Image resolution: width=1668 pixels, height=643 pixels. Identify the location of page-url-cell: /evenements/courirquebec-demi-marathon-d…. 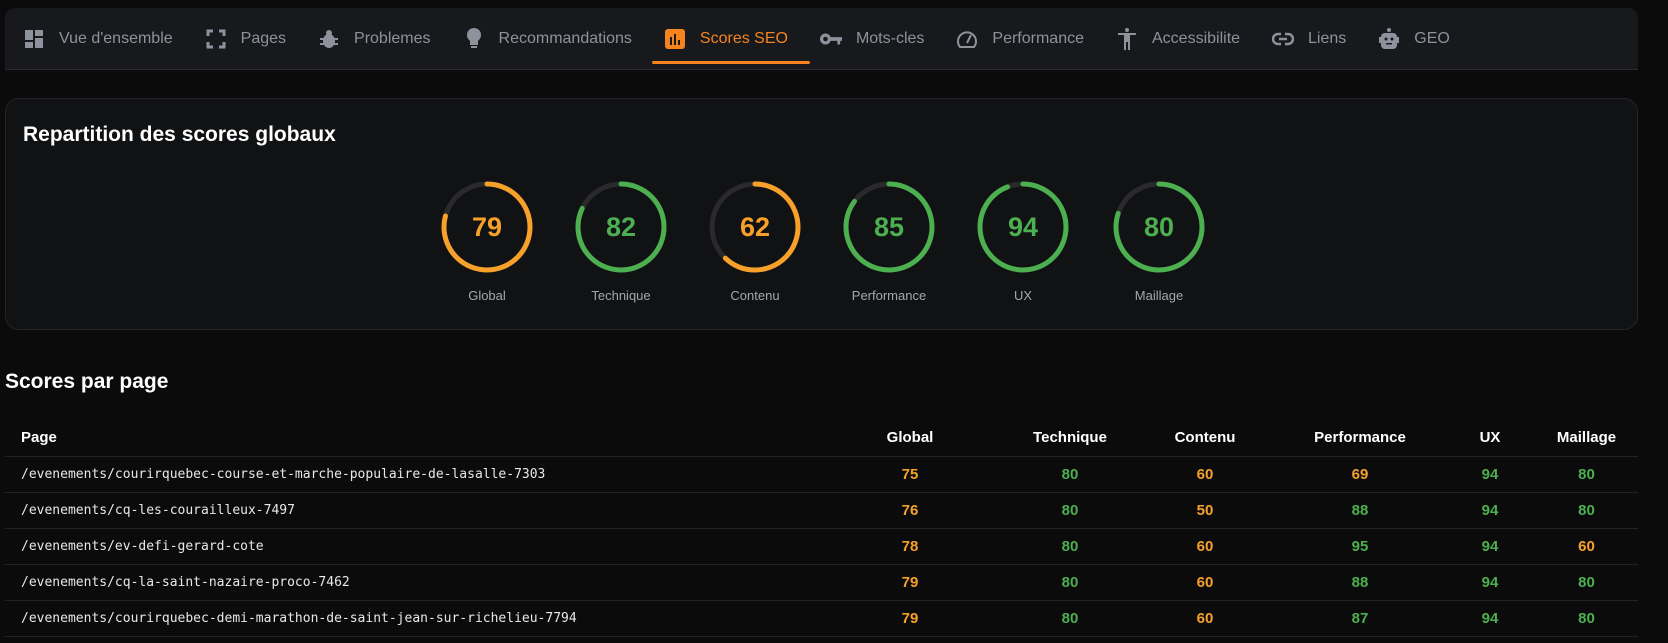
(410, 618).